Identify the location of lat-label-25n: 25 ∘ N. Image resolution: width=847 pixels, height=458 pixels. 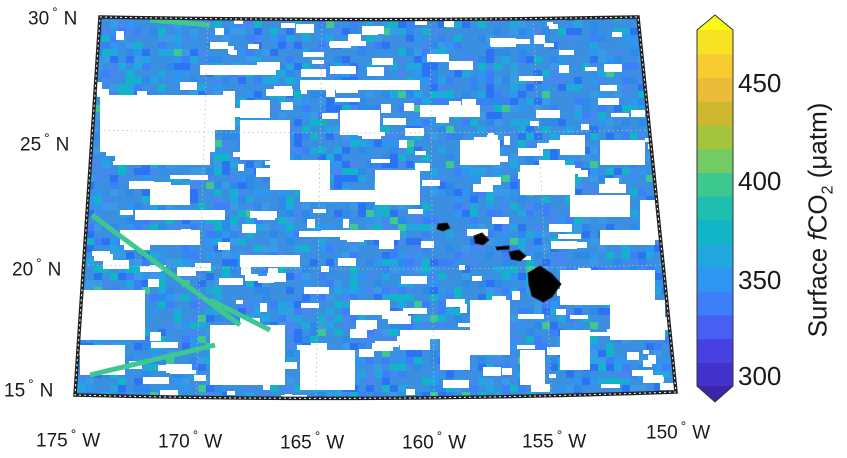
(45, 142).